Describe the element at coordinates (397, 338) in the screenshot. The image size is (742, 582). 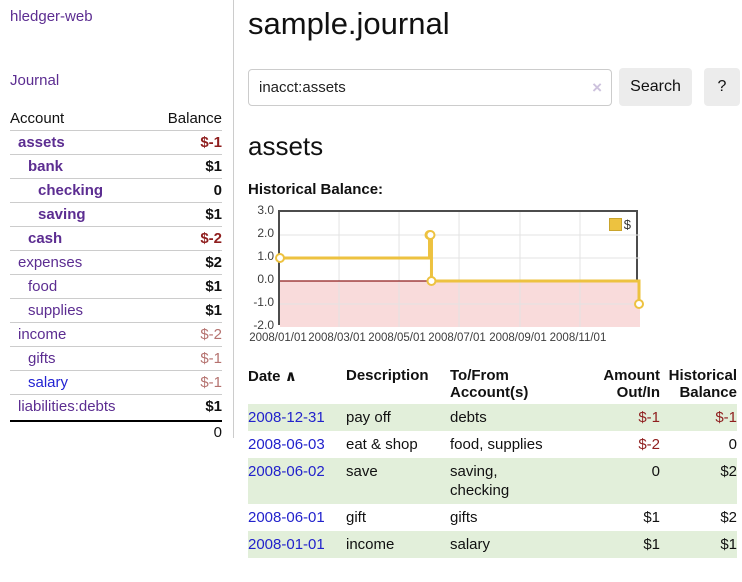
I see `x-axis-tick-label: 2008/05/01` at that location.